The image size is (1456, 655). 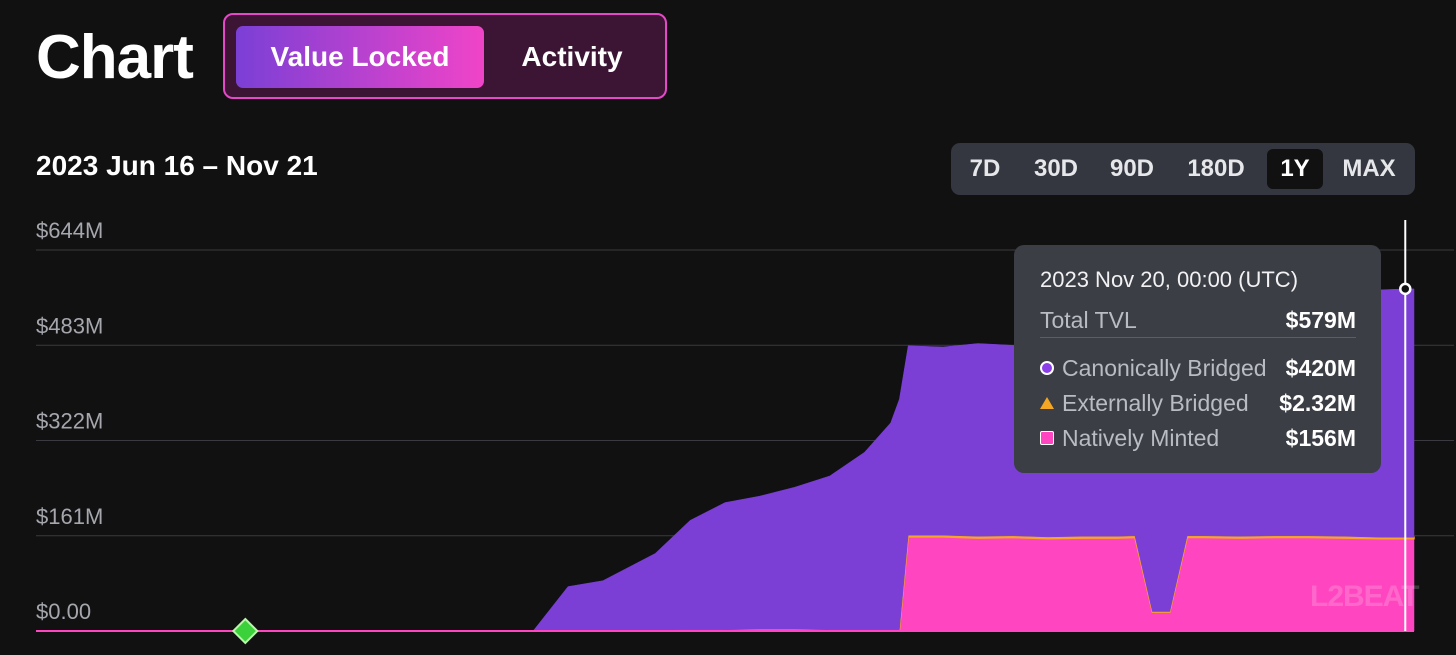 What do you see at coordinates (63, 611) in the screenshot?
I see `y-tick-label: $0.00` at bounding box center [63, 611].